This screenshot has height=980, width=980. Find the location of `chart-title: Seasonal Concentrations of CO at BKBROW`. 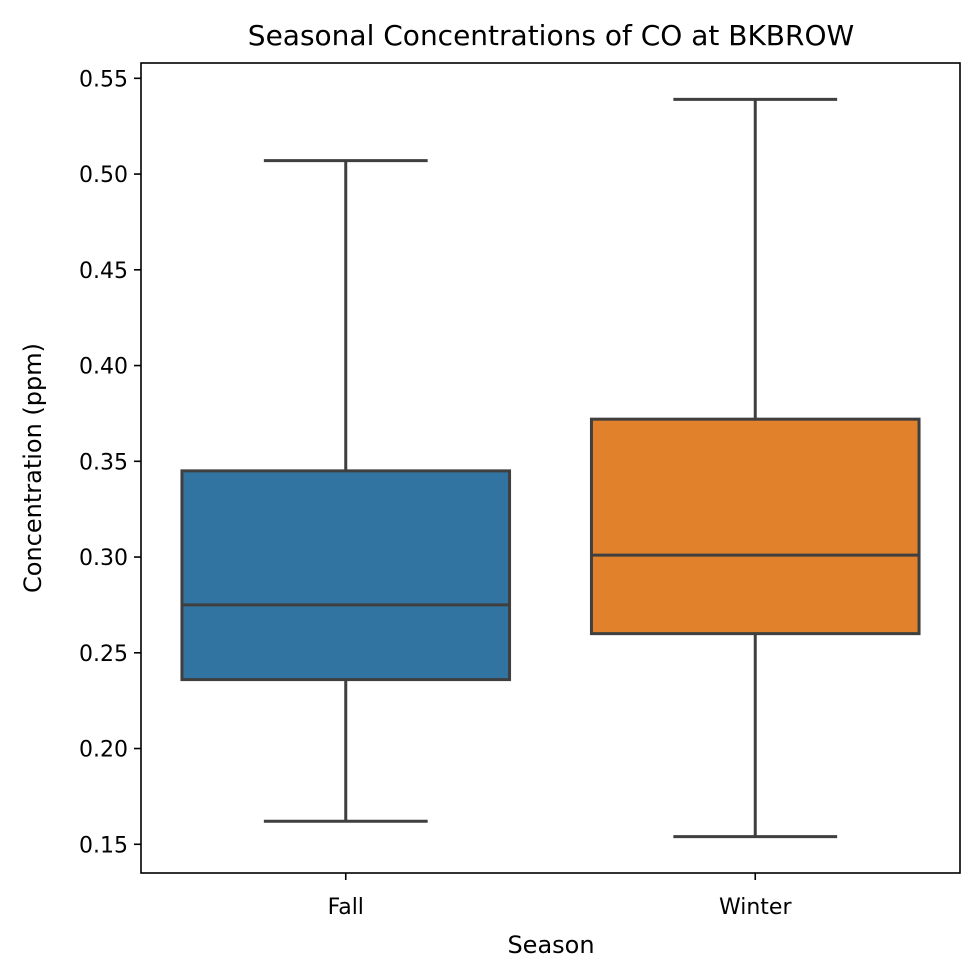

chart-title: Seasonal Concentrations of CO at BKBROW is located at coordinates (551, 35).